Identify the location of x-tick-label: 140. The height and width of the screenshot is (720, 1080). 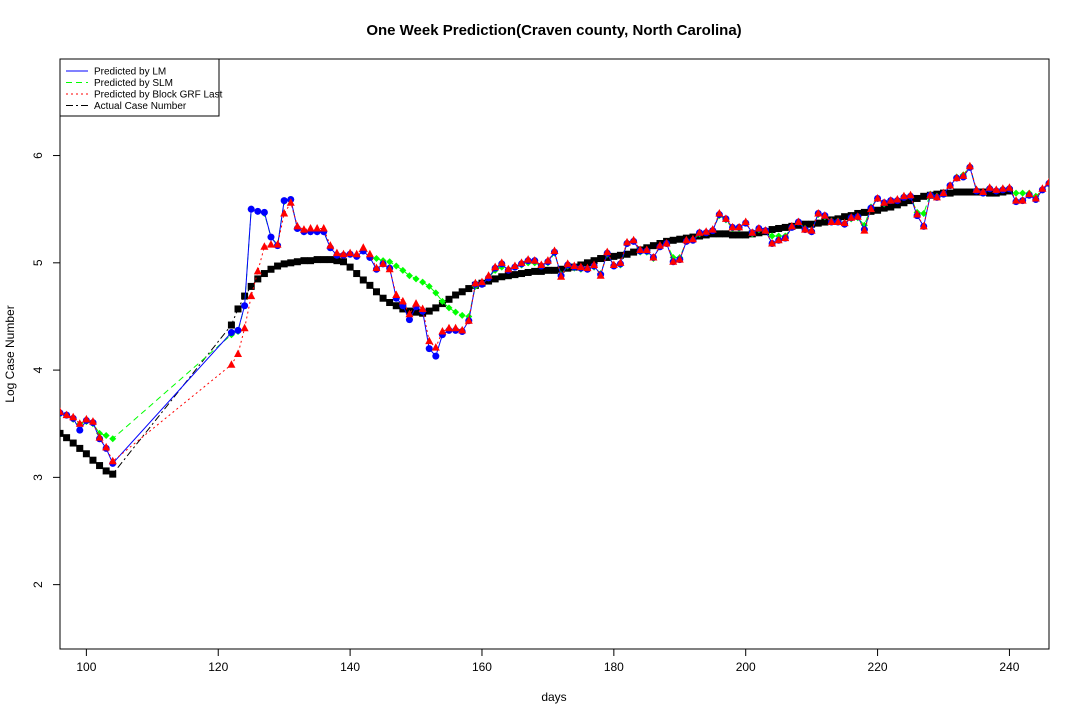
(350, 667).